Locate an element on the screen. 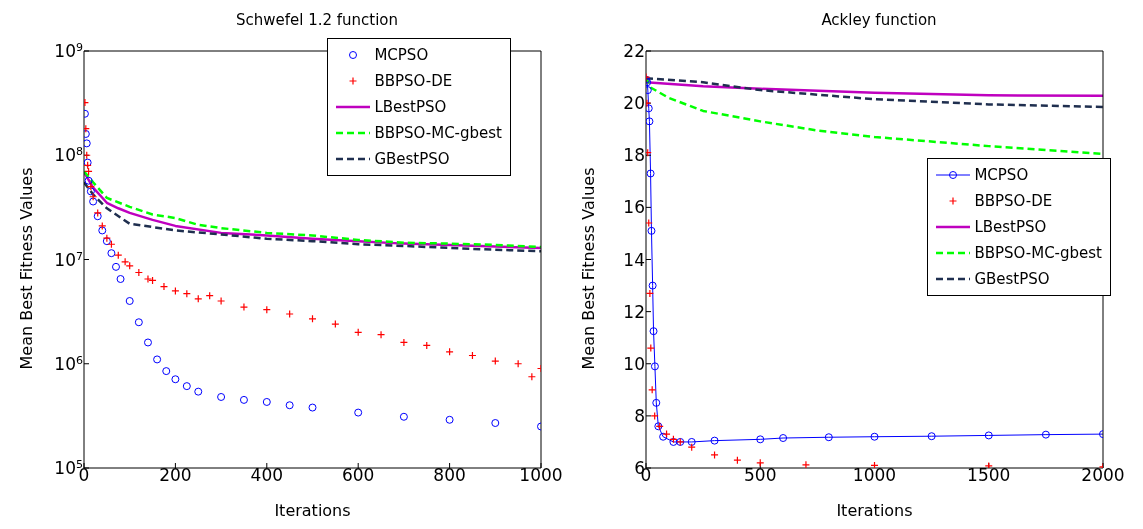 The image size is (1143, 529). y-tick-label: 18 is located at coordinates (634, 155).